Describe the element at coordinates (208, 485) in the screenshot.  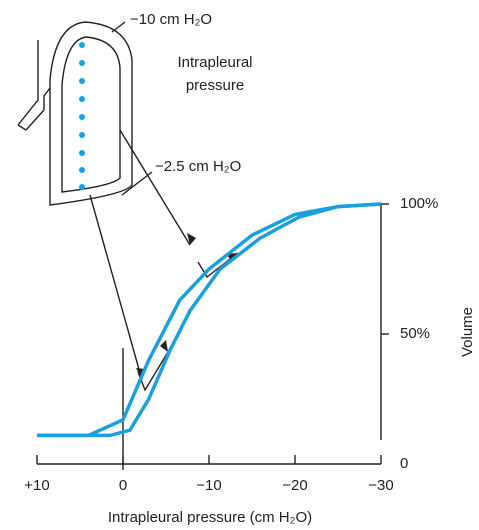
I see `x-tick-label: −10` at that location.